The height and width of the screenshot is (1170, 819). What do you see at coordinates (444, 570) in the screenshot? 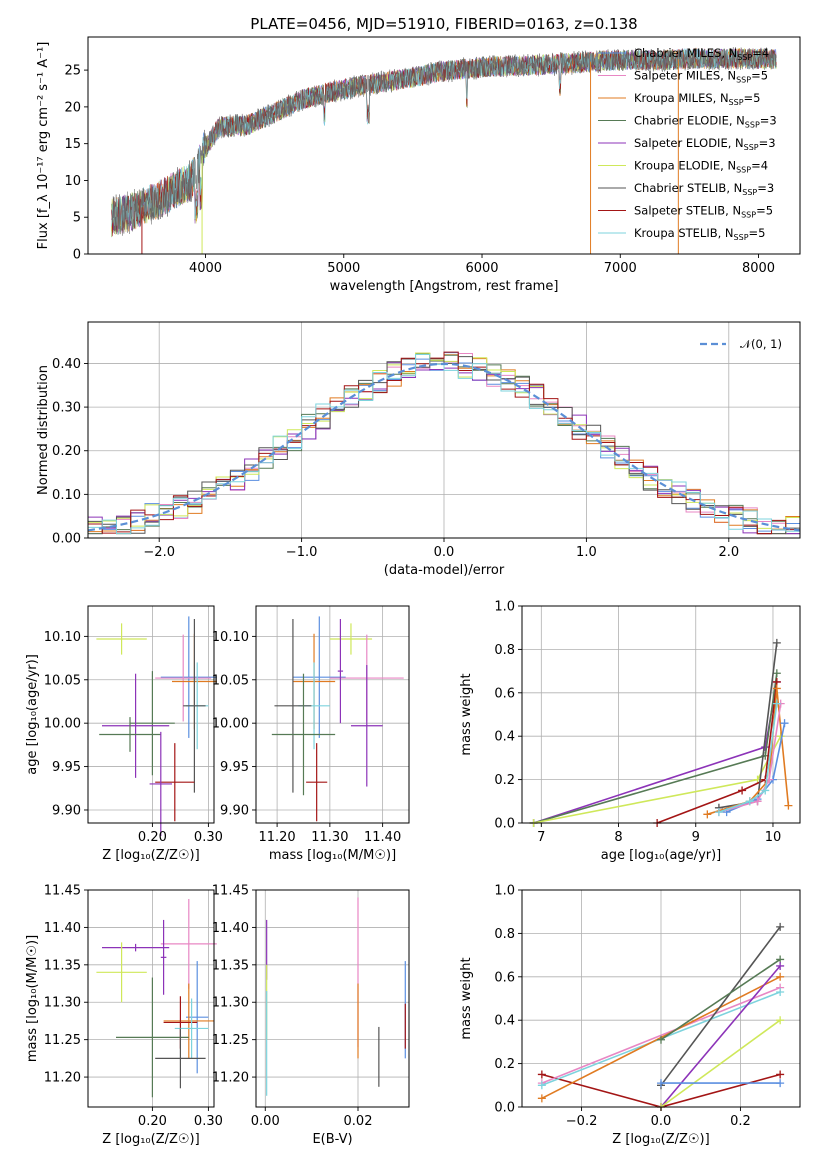
I see `x-axis-label: (data-model)/error` at bounding box center [444, 570].